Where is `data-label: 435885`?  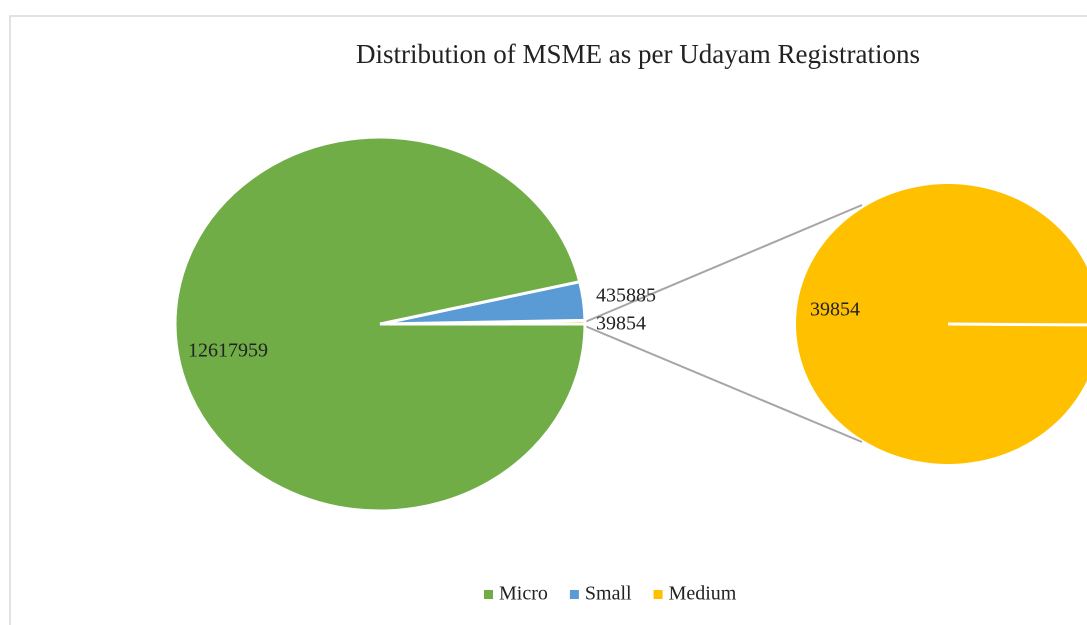
data-label: 435885 is located at coordinates (626, 296).